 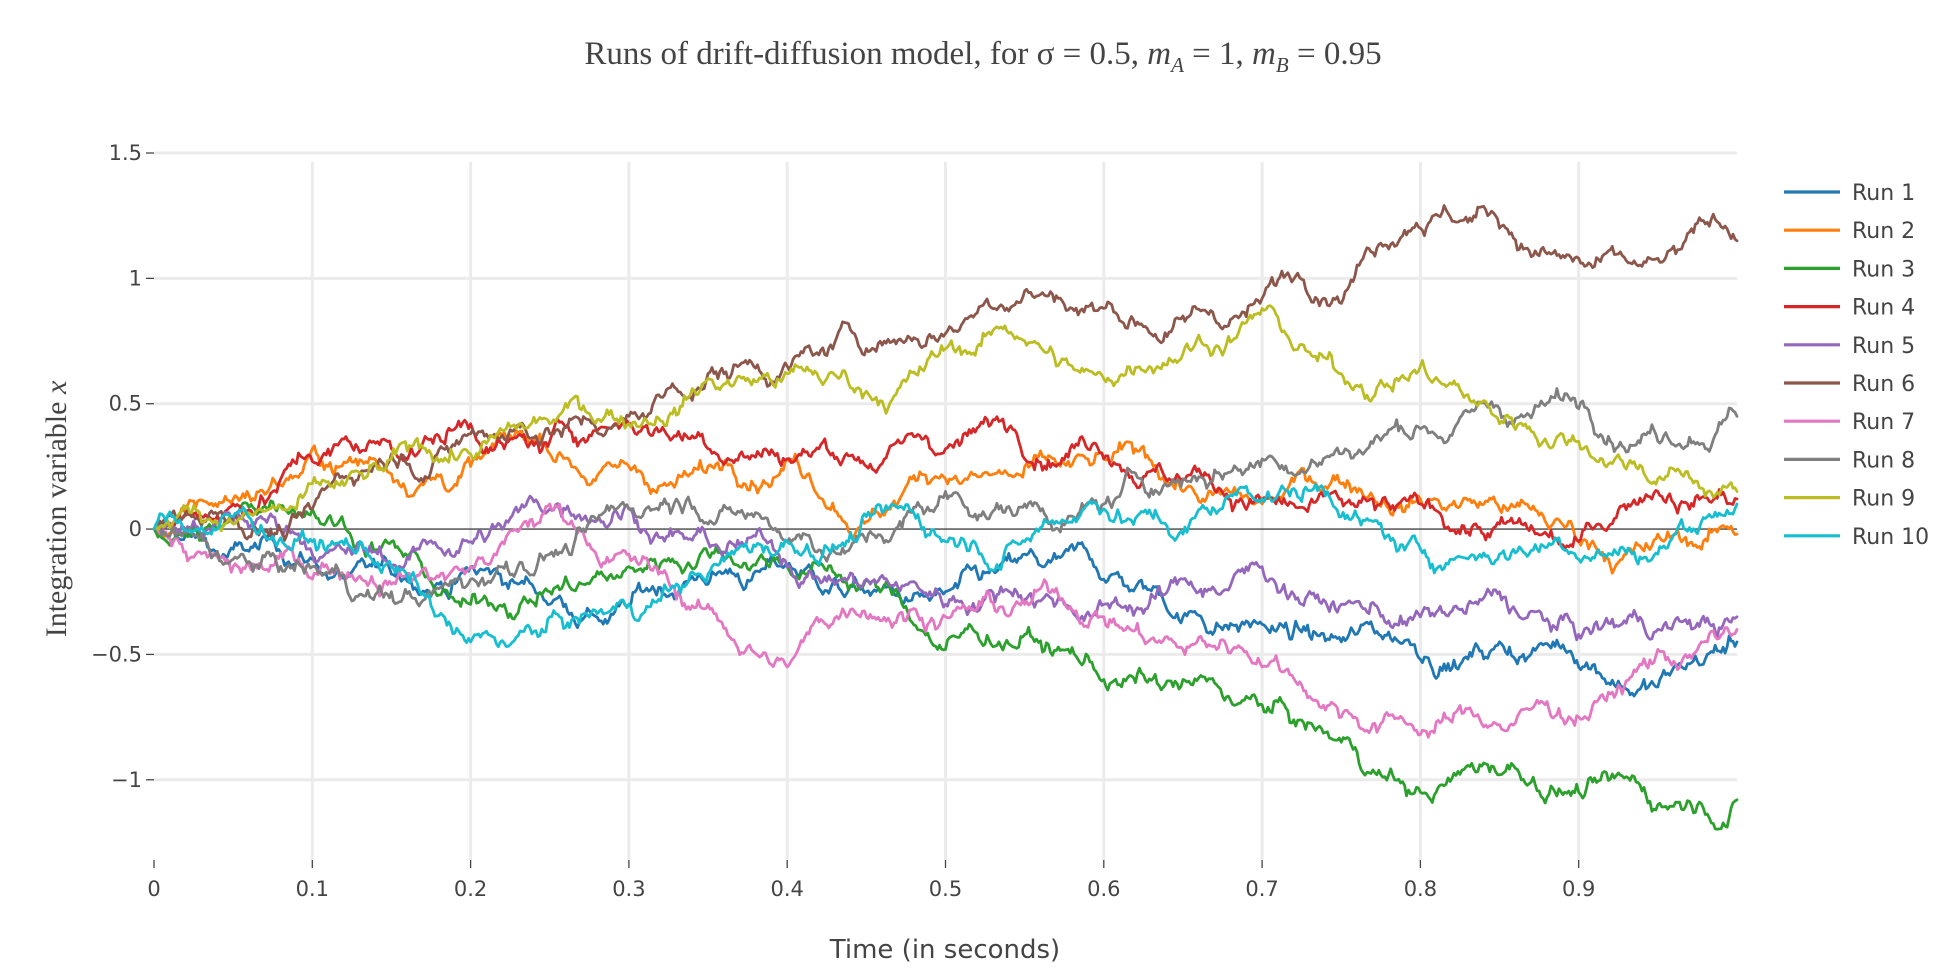 I want to click on y-tick-label: 1, so click(x=135, y=278).